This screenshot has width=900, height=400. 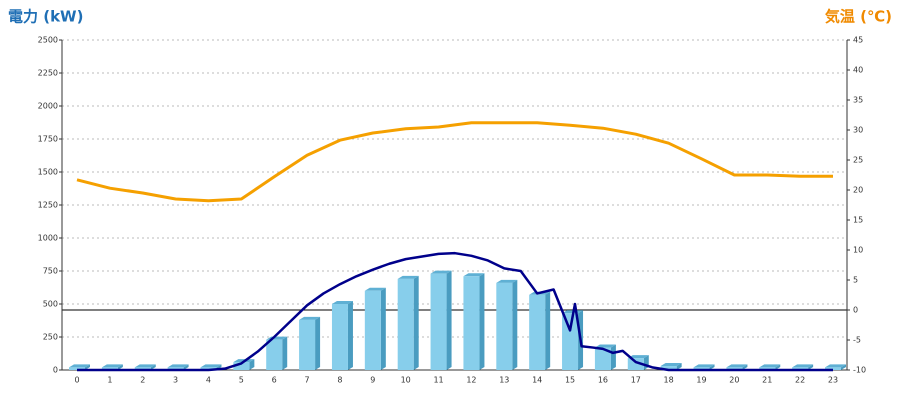 What do you see at coordinates (274, 380) in the screenshot?
I see `x-tick-label: 6` at bounding box center [274, 380].